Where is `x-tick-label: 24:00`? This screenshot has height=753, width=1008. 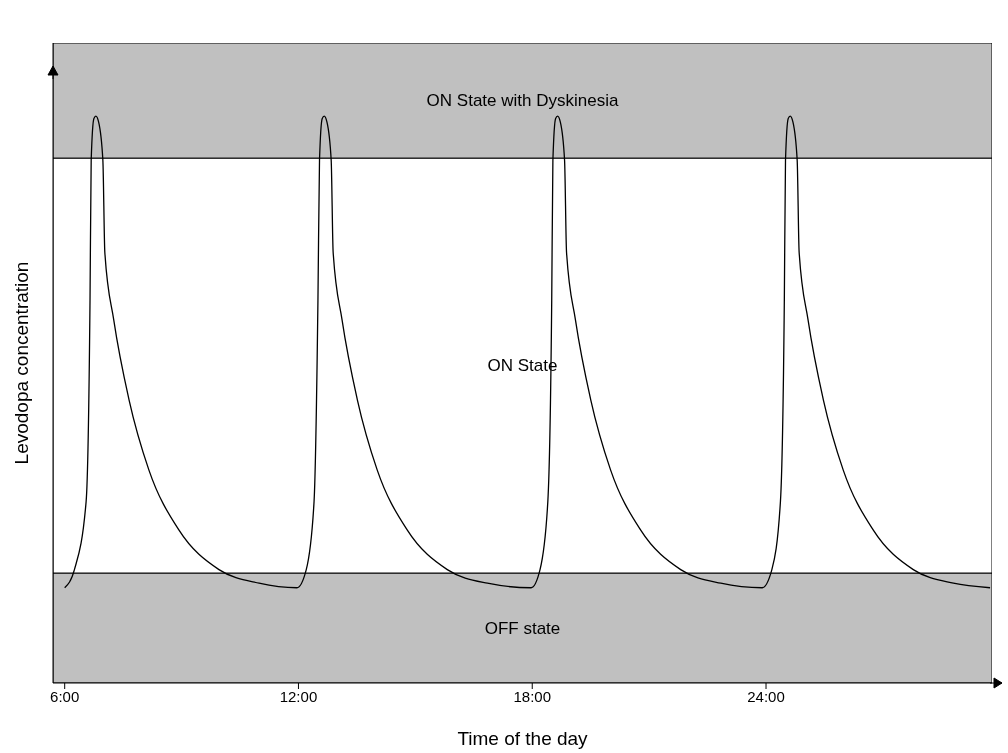
x-tick-label: 24:00 is located at coordinates (766, 696).